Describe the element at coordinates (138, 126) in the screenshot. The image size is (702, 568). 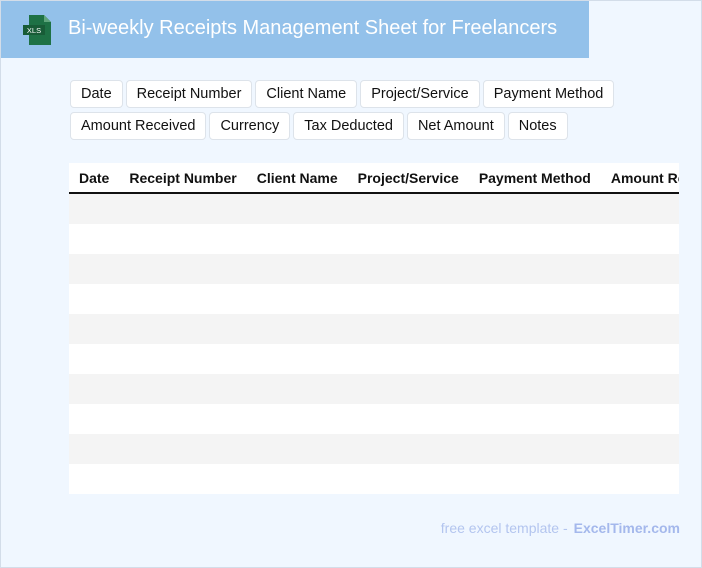
I see `chip-amount-received: Amount Received` at that location.